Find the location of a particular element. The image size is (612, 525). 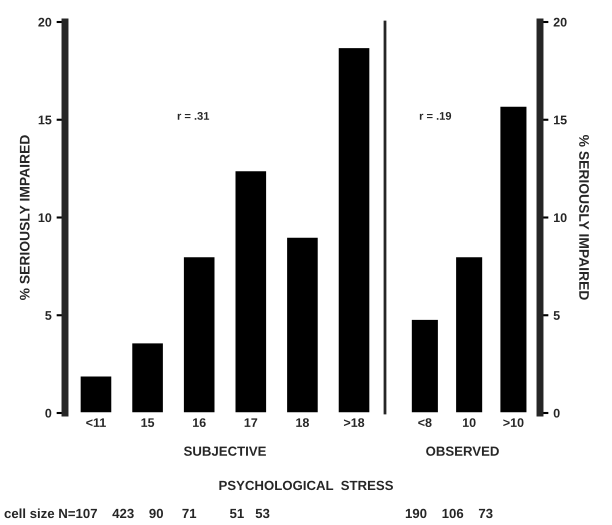

y2-tick-label: 5 is located at coordinates (557, 315).